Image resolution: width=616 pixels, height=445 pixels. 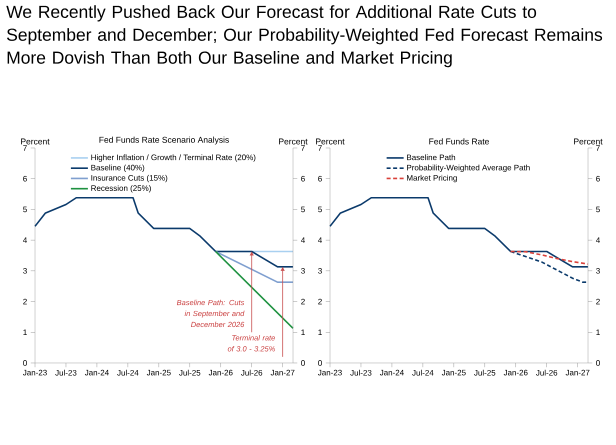 I want to click on chart-title: We Recently Pushed Back Our Forecast for Additional Rate Cuts to September and December; Our Probability-Weighted Fed Forecast Remains More Dovish Than Both Our Baseline and Market Pricing, so click(x=304, y=36).